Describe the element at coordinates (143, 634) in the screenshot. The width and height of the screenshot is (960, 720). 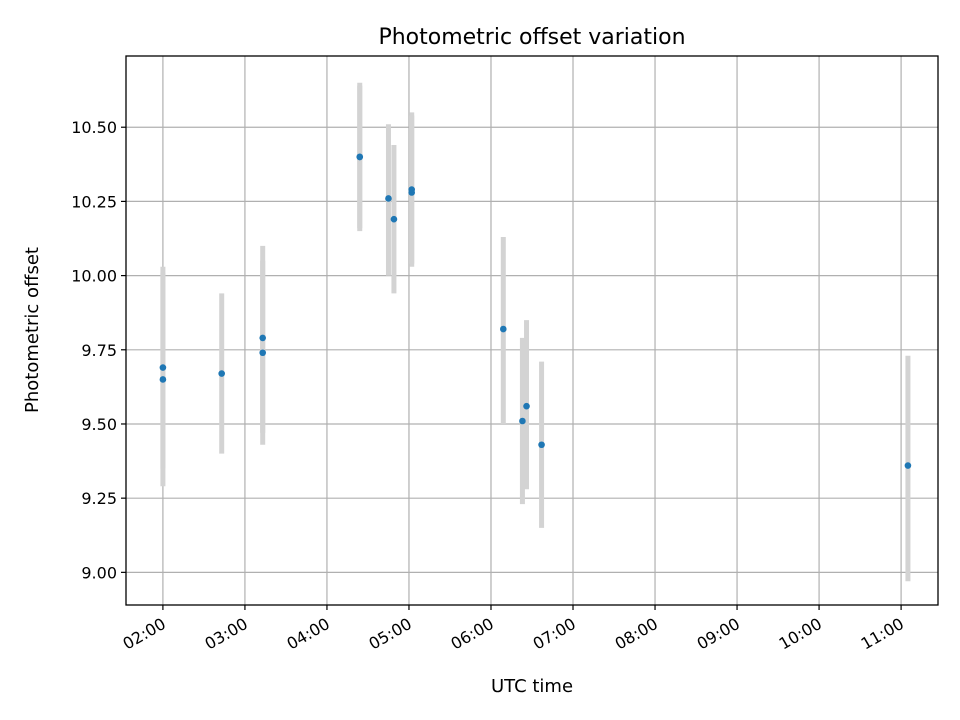
I see `x-tick-label: 02:00` at that location.